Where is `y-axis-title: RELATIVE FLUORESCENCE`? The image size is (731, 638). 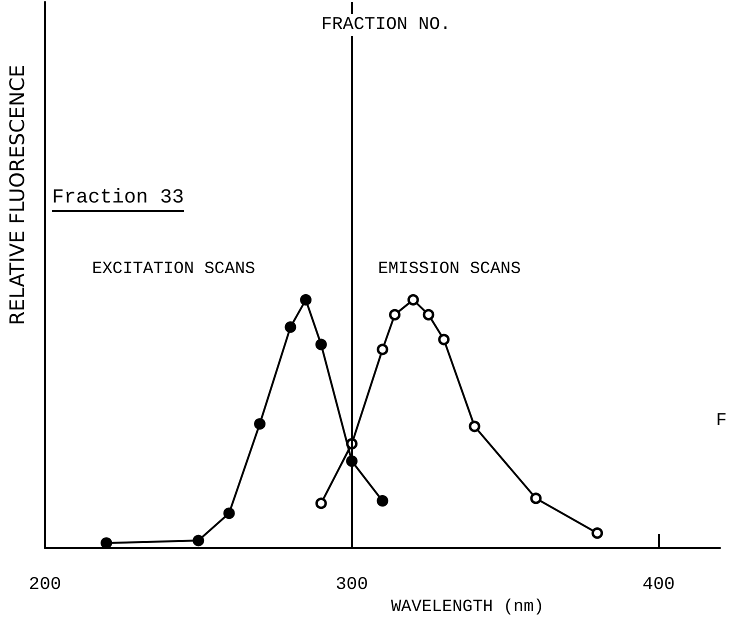
y-axis-title: RELATIVE FLUORESCENCE is located at coordinates (17, 195).